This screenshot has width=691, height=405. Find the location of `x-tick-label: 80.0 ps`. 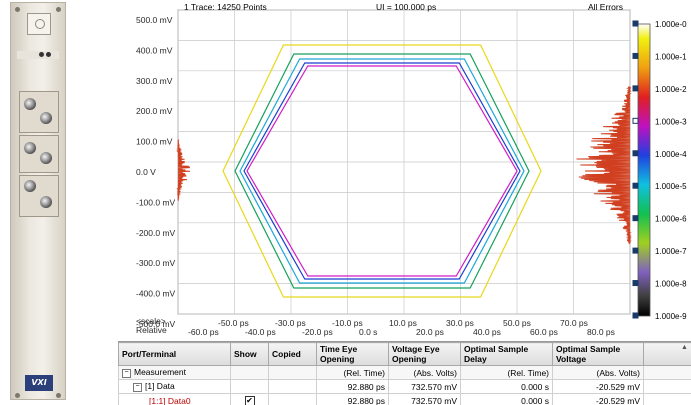

x-tick-label: 80.0 ps is located at coordinates (601, 332).